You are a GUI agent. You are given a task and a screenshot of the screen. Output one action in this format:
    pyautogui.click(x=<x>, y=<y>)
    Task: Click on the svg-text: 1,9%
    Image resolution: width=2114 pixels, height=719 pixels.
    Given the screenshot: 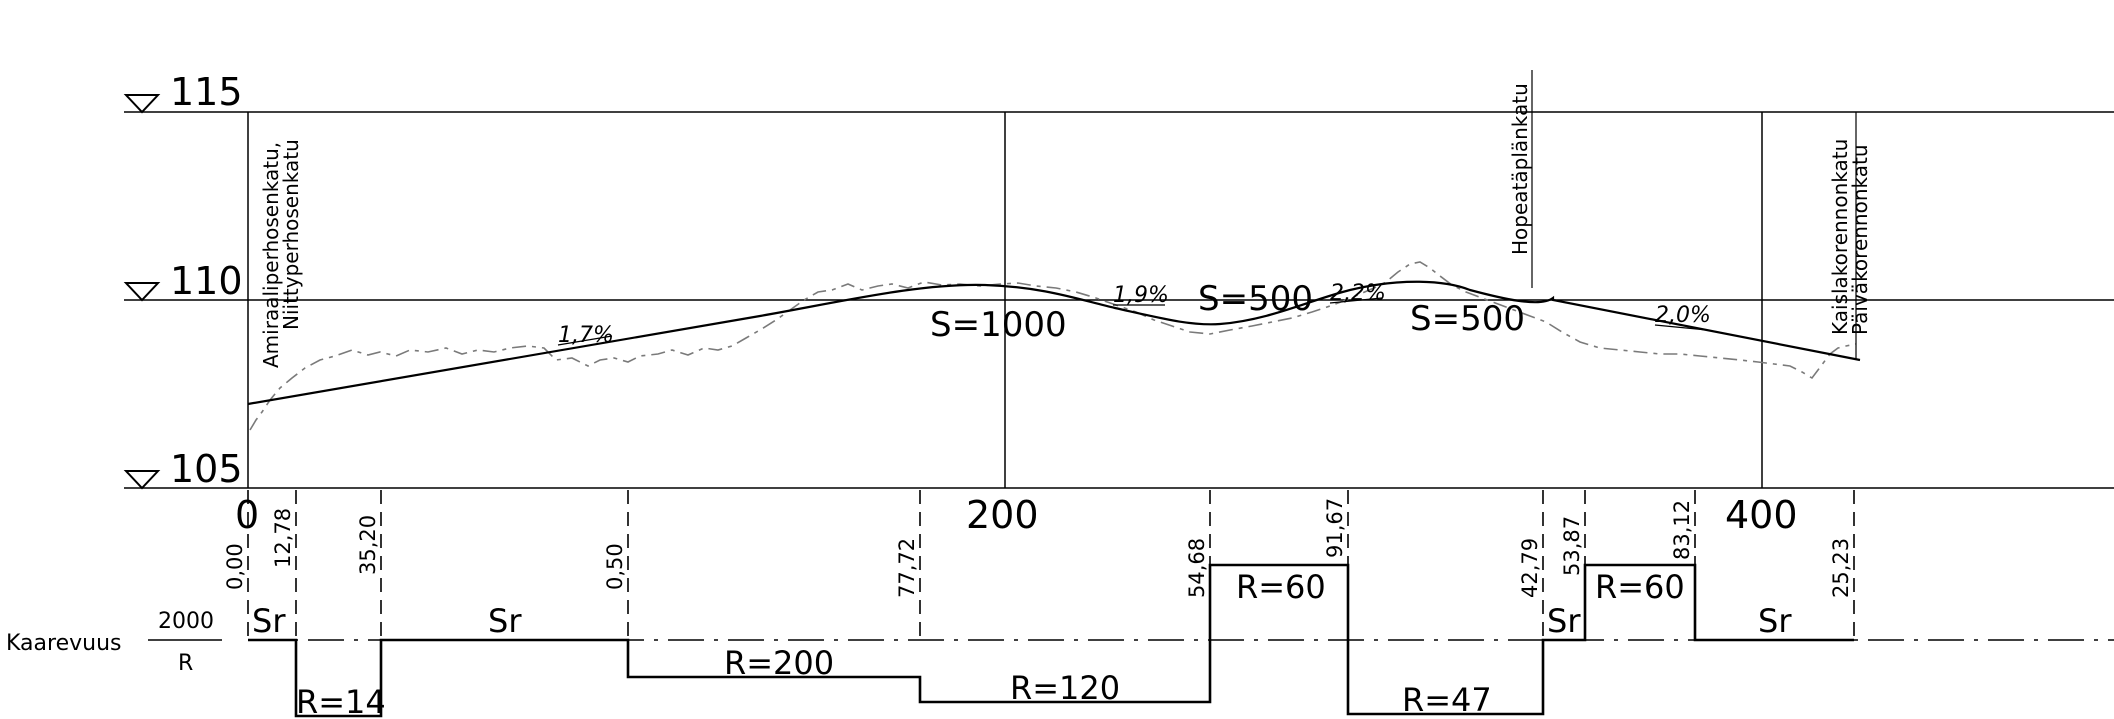 What is the action you would take?
    pyautogui.click(x=1141, y=295)
    